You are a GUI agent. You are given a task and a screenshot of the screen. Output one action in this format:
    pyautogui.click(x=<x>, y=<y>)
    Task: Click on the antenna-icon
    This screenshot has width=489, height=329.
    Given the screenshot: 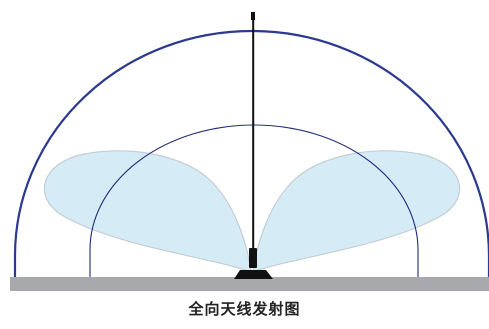 What is the action you would take?
    pyautogui.click(x=253, y=145)
    